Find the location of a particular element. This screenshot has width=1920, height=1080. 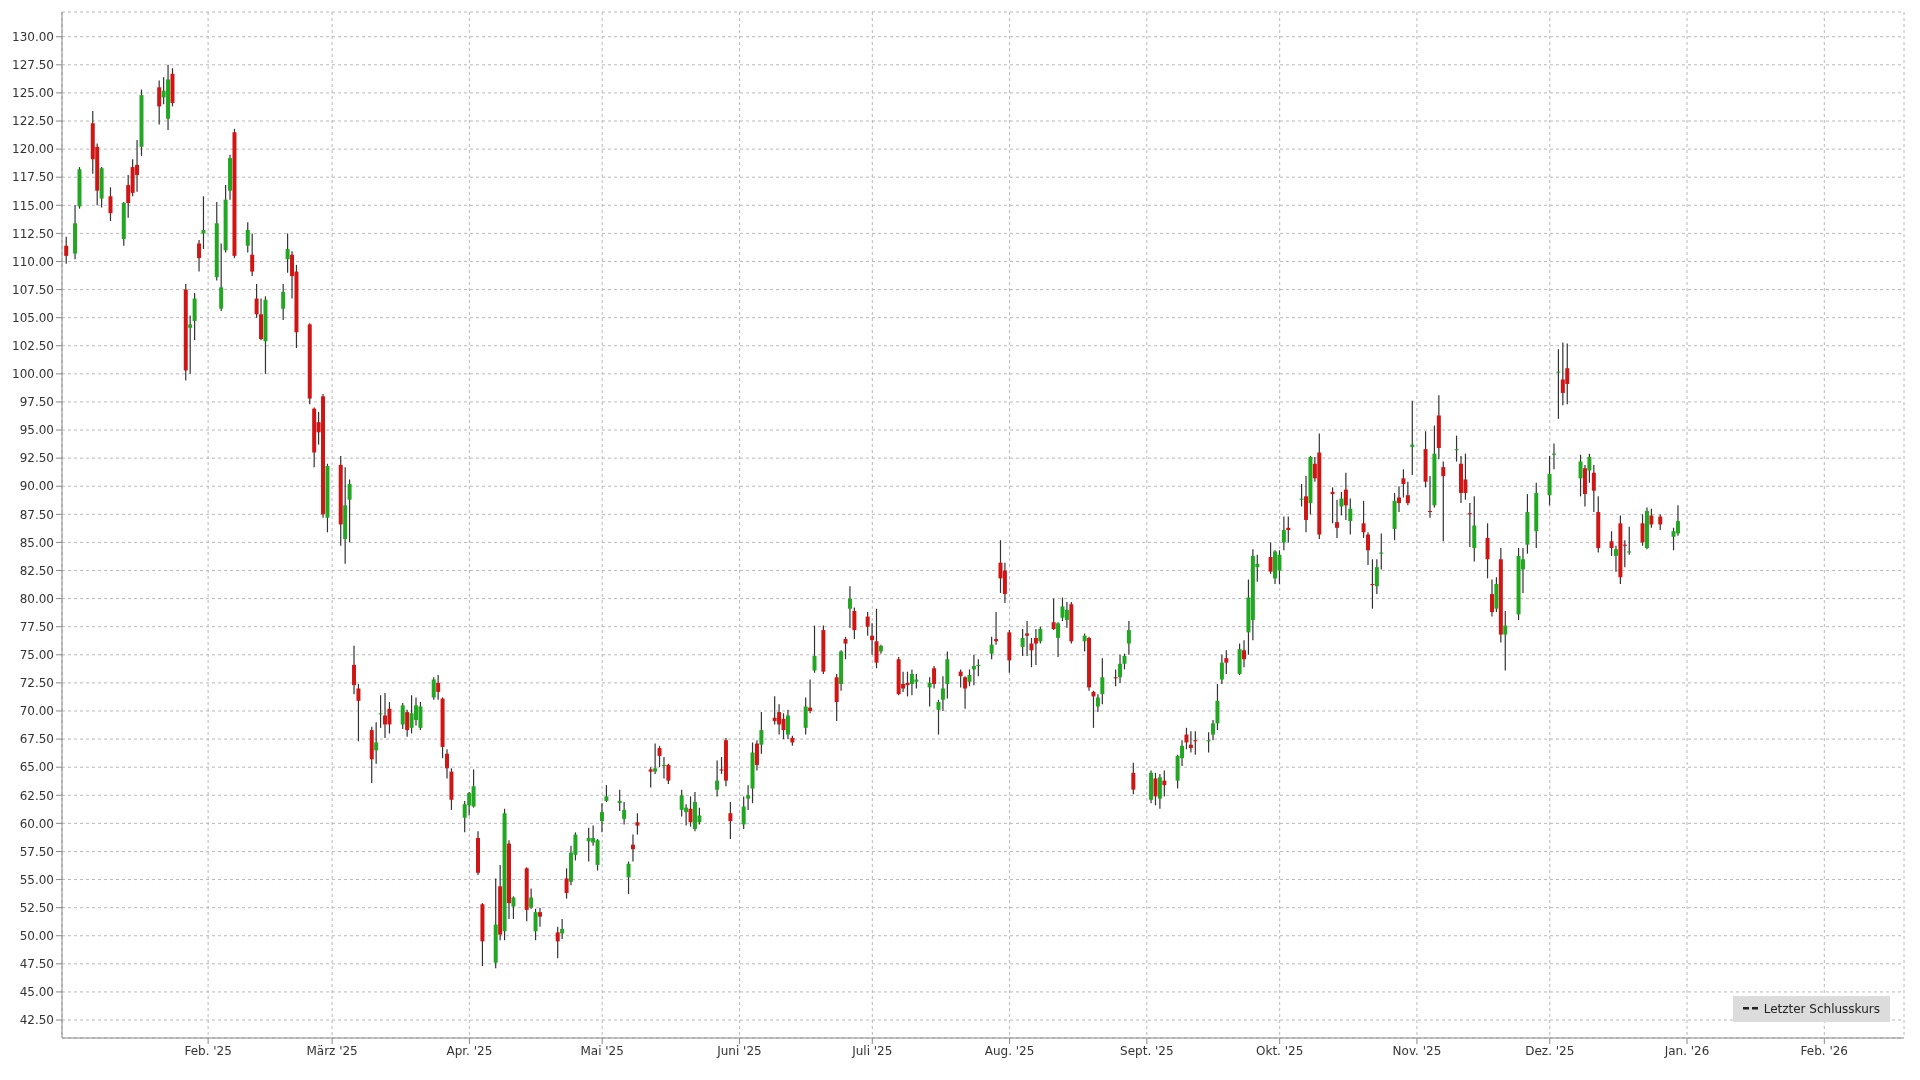

y-tick-label: 47.50 is located at coordinates (36, 964).